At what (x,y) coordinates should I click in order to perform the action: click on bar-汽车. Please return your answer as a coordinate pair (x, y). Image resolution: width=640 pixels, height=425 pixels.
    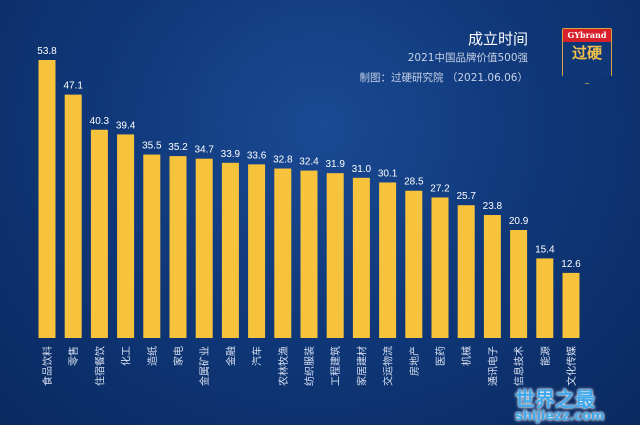
    Looking at the image, I should click on (257, 251).